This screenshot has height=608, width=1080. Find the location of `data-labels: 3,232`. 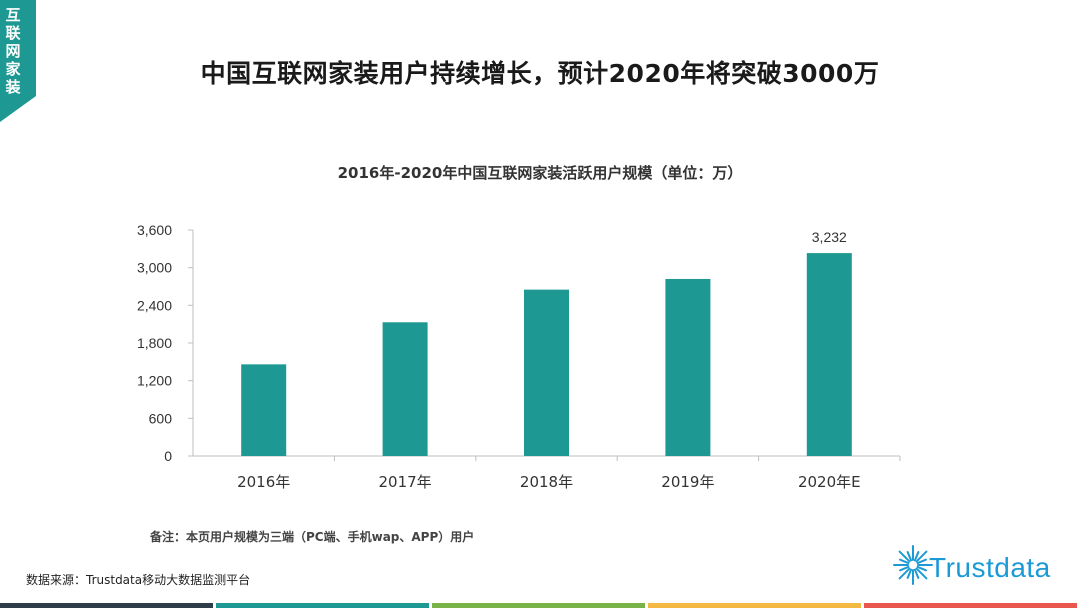

data-labels: 3,232 is located at coordinates (829, 237).